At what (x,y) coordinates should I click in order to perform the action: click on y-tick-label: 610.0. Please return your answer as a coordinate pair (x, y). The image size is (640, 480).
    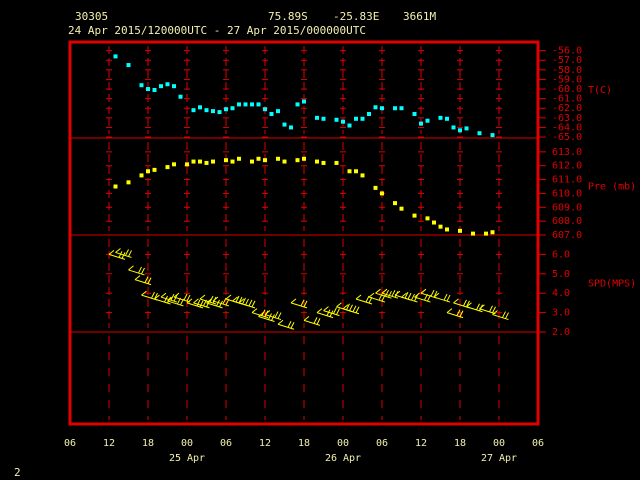
    Looking at the image, I should click on (567, 193).